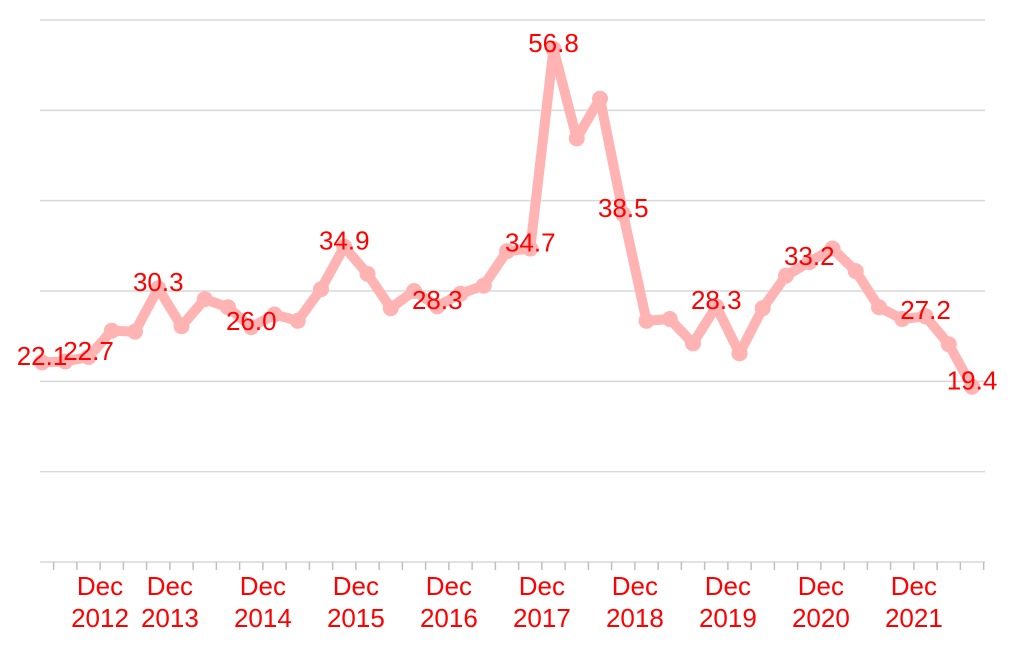  I want to click on x-tick-label: Dec 2018, so click(634, 602).